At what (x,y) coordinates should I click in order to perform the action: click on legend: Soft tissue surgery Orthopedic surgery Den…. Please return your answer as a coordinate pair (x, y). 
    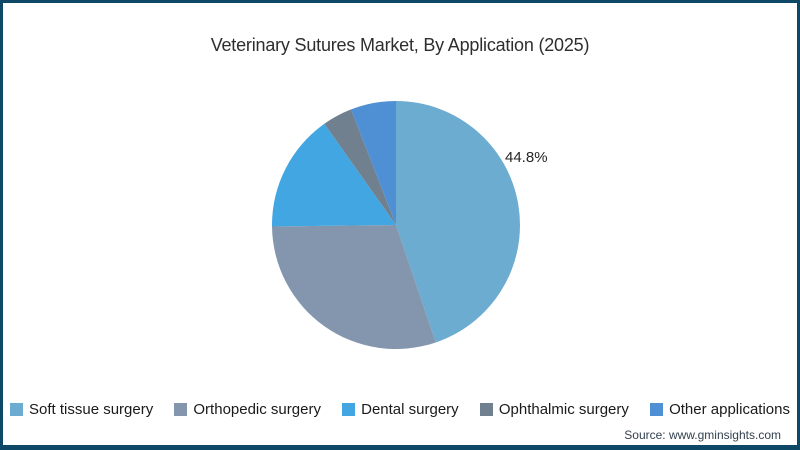
    Looking at the image, I should click on (400, 409).